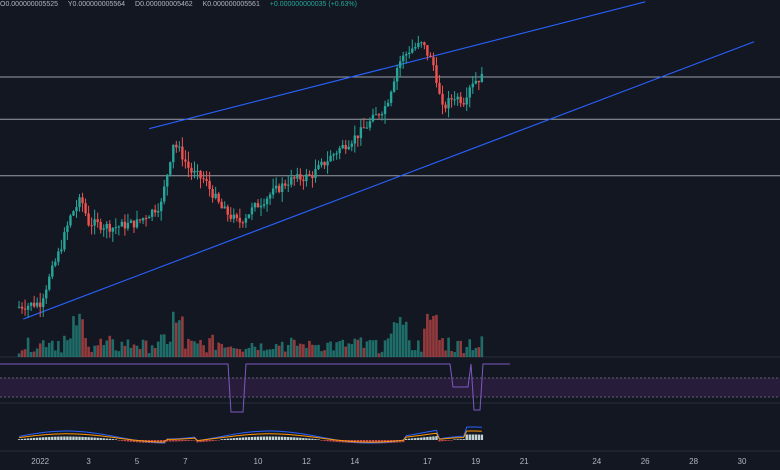 The width and height of the screenshot is (780, 470). I want to click on x-axis-tick-label: 17, so click(427, 461).